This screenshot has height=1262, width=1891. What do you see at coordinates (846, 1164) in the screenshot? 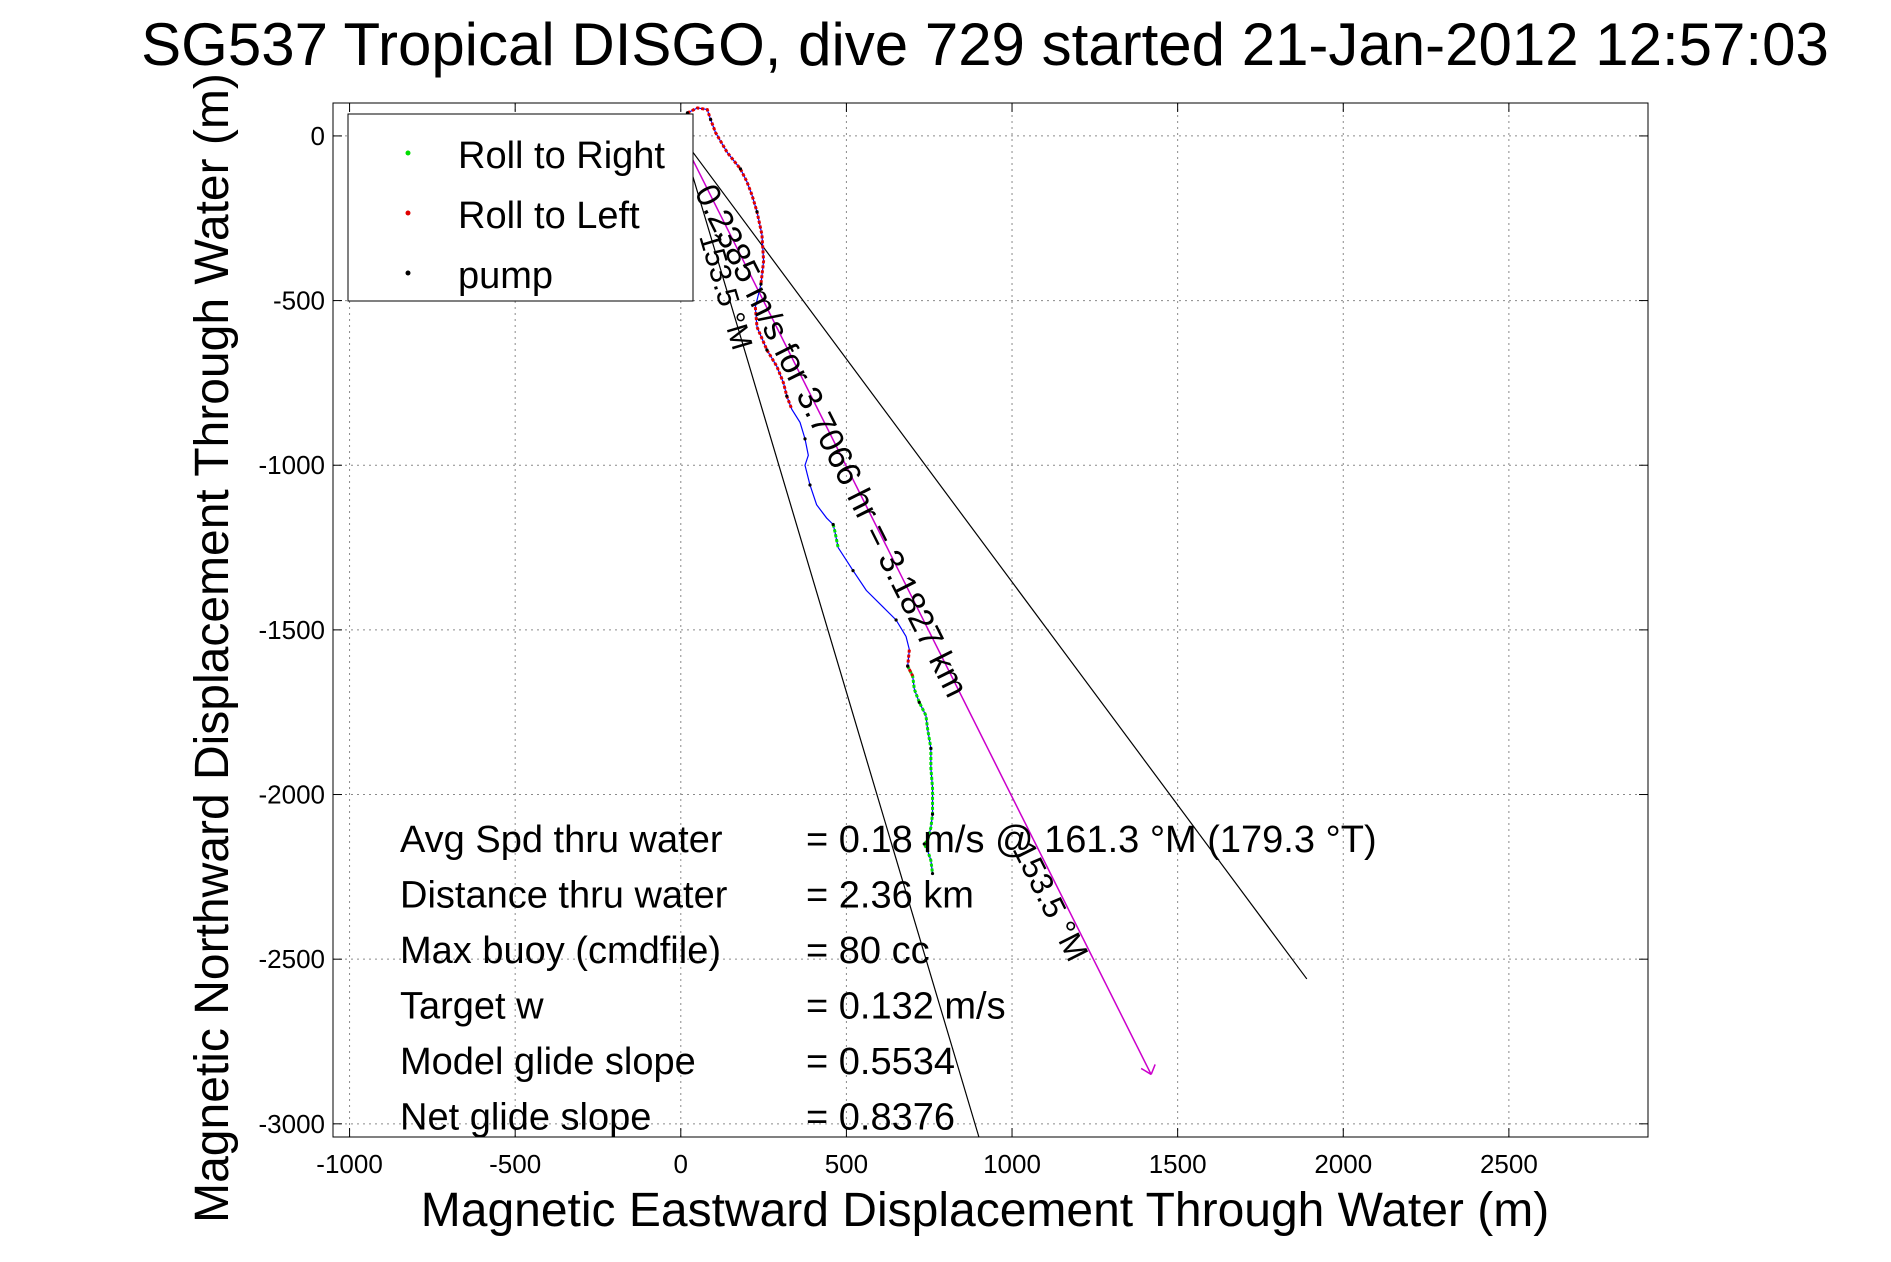
I see `x-tick-label: 500` at bounding box center [846, 1164].